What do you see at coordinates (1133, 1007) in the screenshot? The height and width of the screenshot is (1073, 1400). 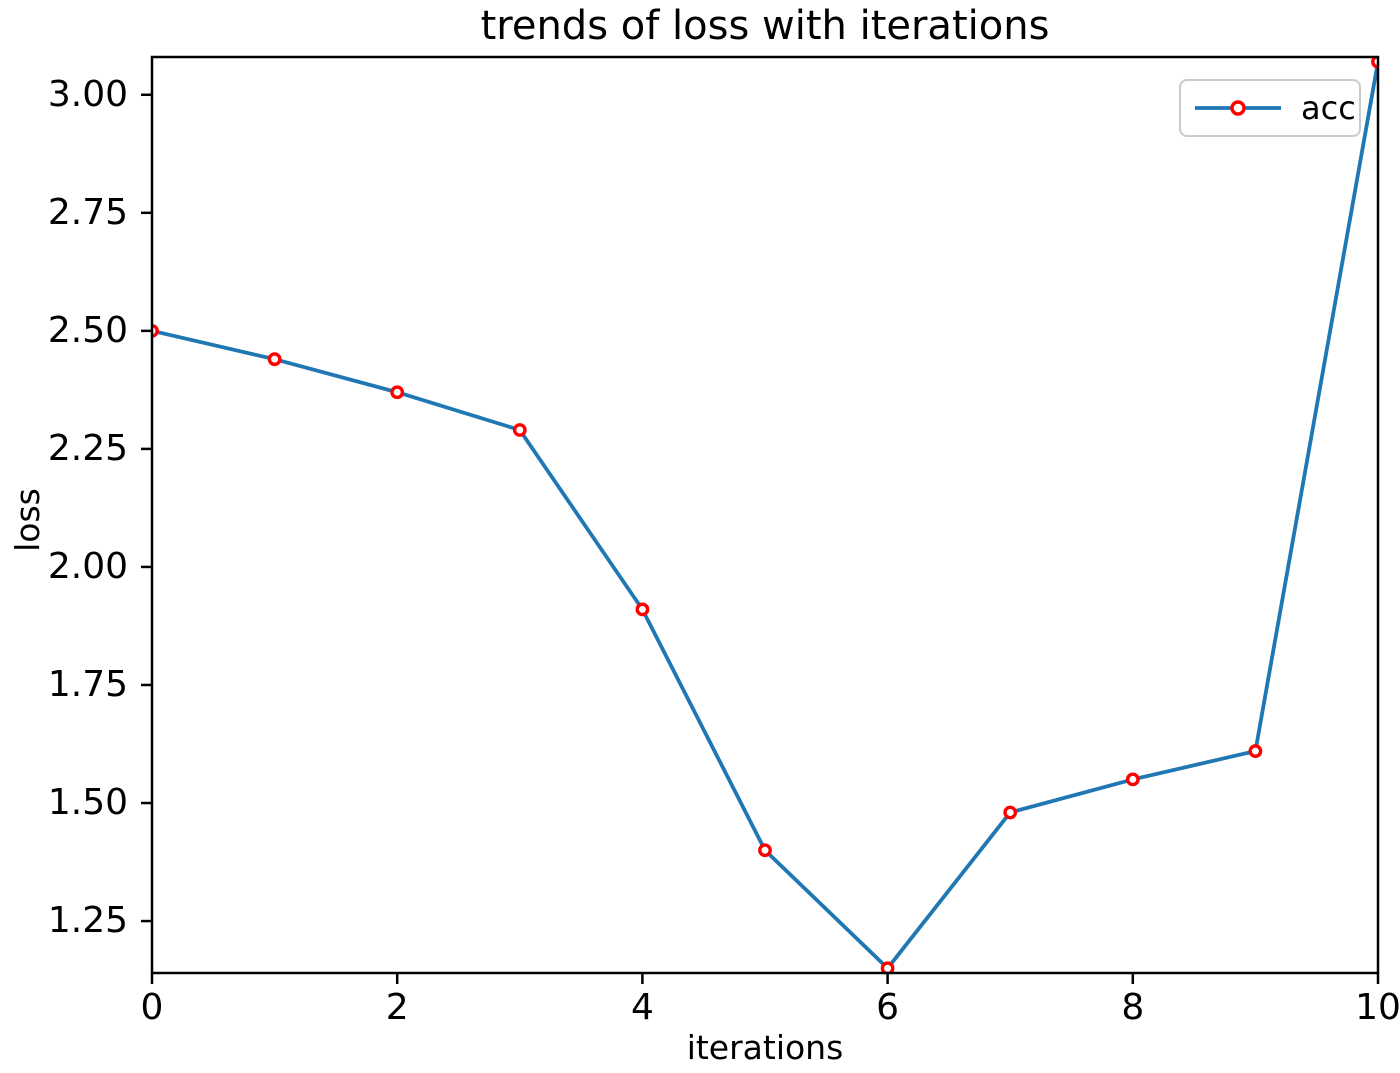 I see `x-tick-label: 8` at bounding box center [1133, 1007].